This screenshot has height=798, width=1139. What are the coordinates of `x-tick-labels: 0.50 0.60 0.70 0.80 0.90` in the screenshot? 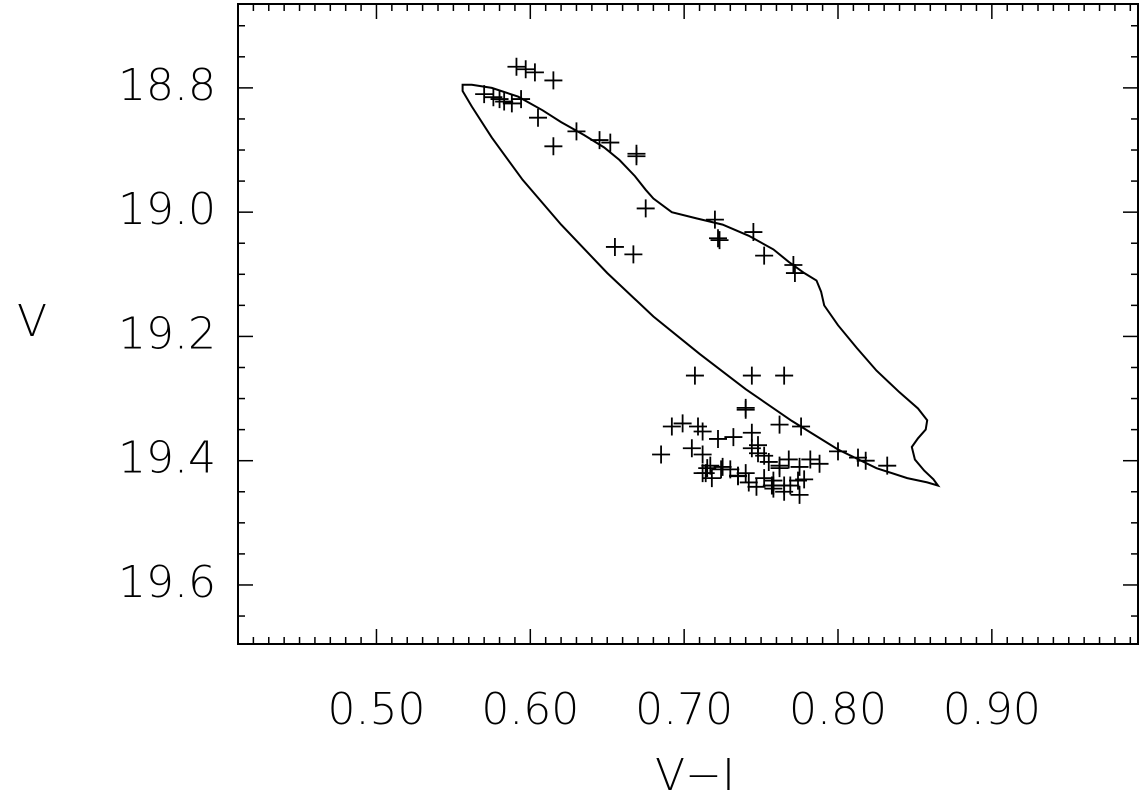 It's located at (683, 709).